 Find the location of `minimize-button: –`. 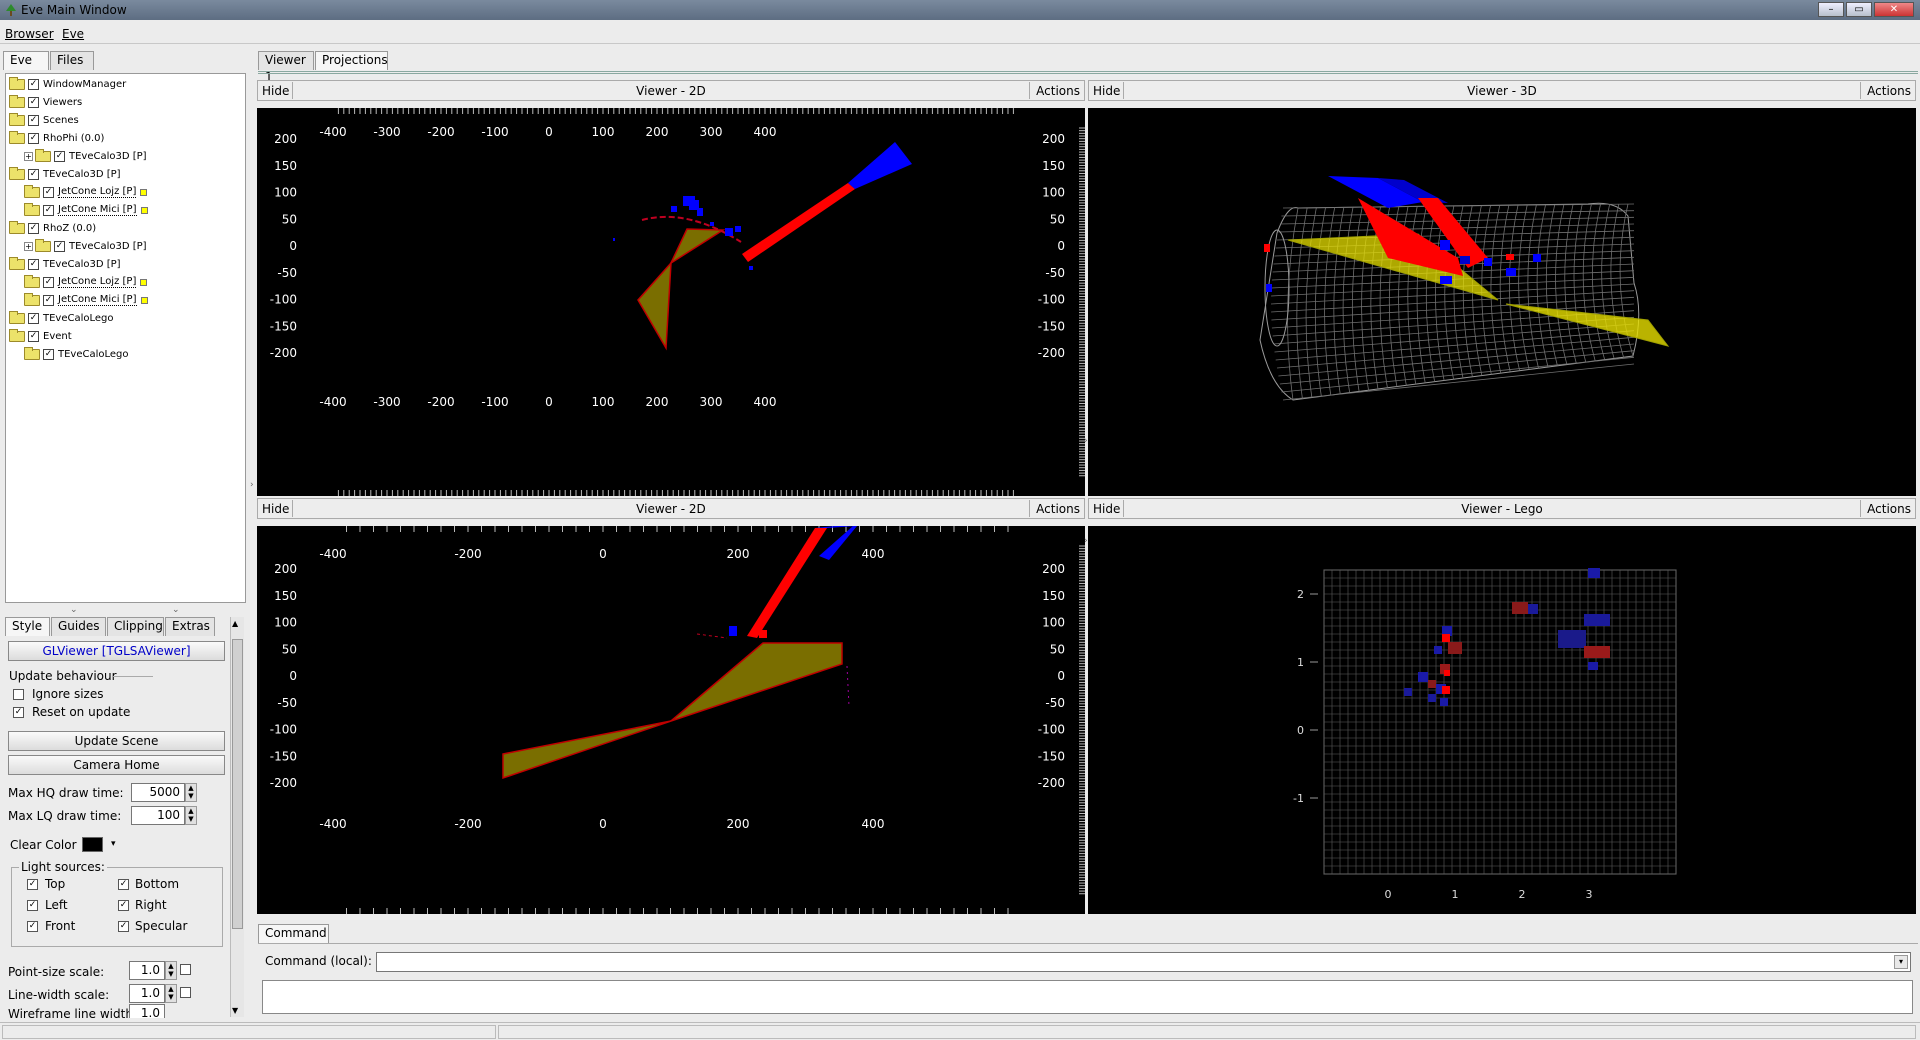

minimize-button: – is located at coordinates (1831, 9).